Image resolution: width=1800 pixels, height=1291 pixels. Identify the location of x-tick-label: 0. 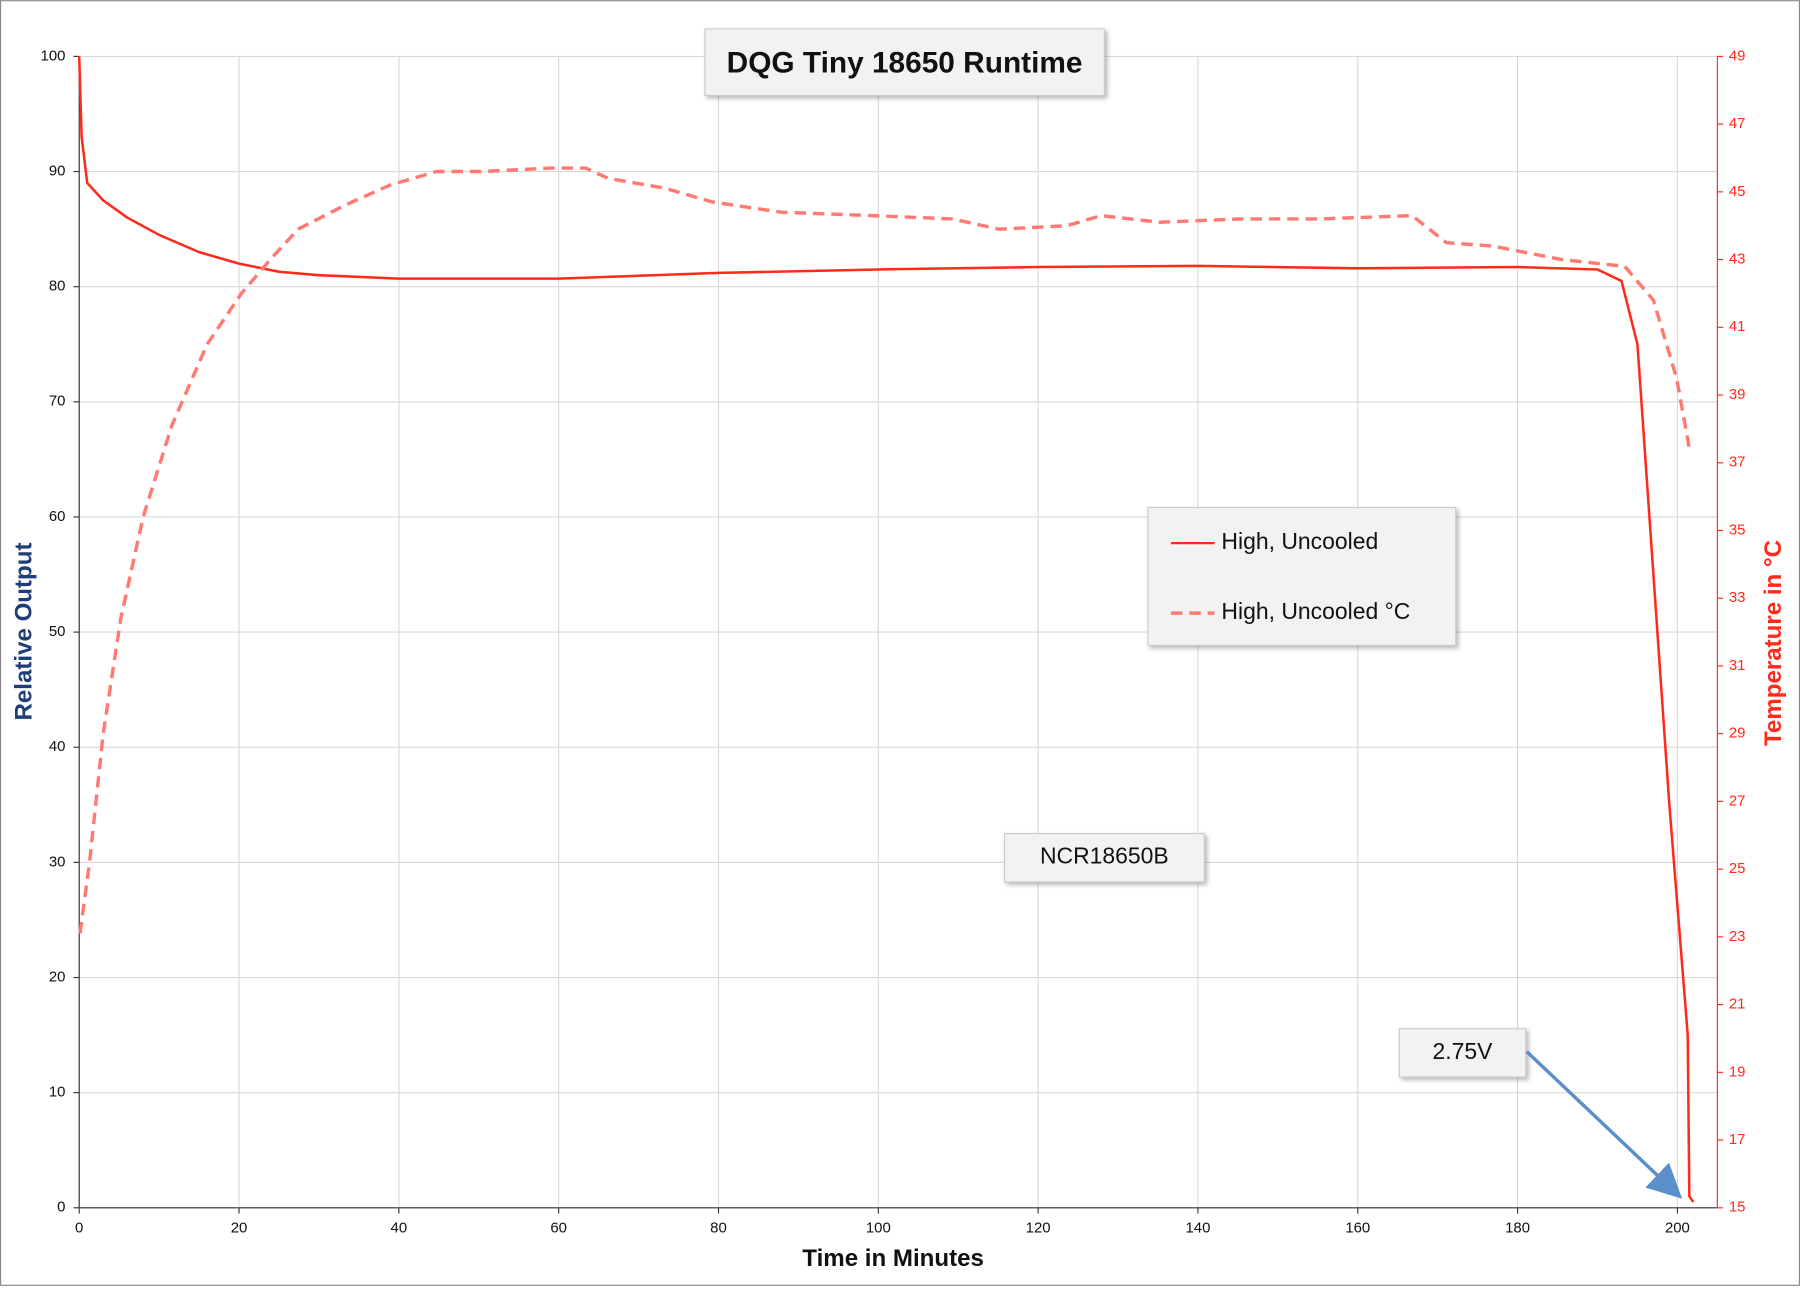
(79, 1227).